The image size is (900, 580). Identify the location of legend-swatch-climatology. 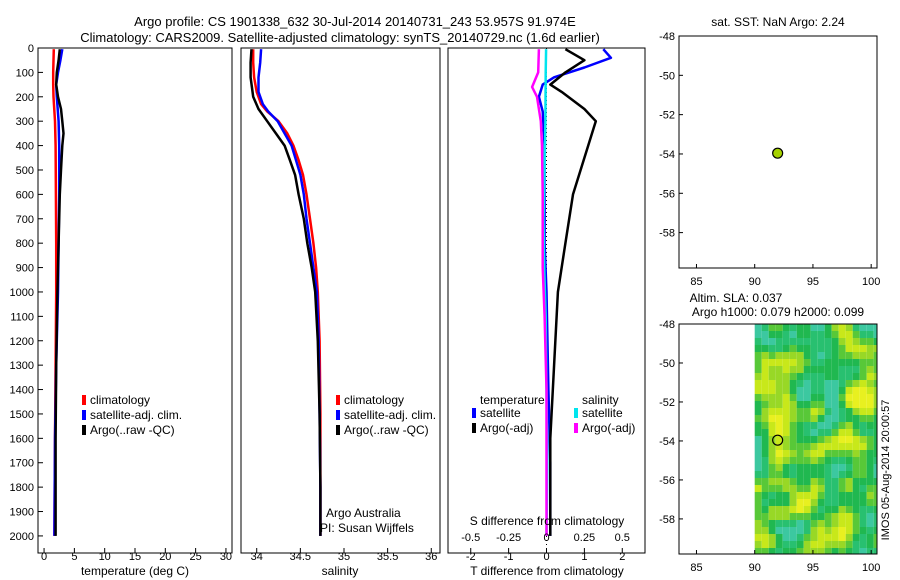
(338, 400).